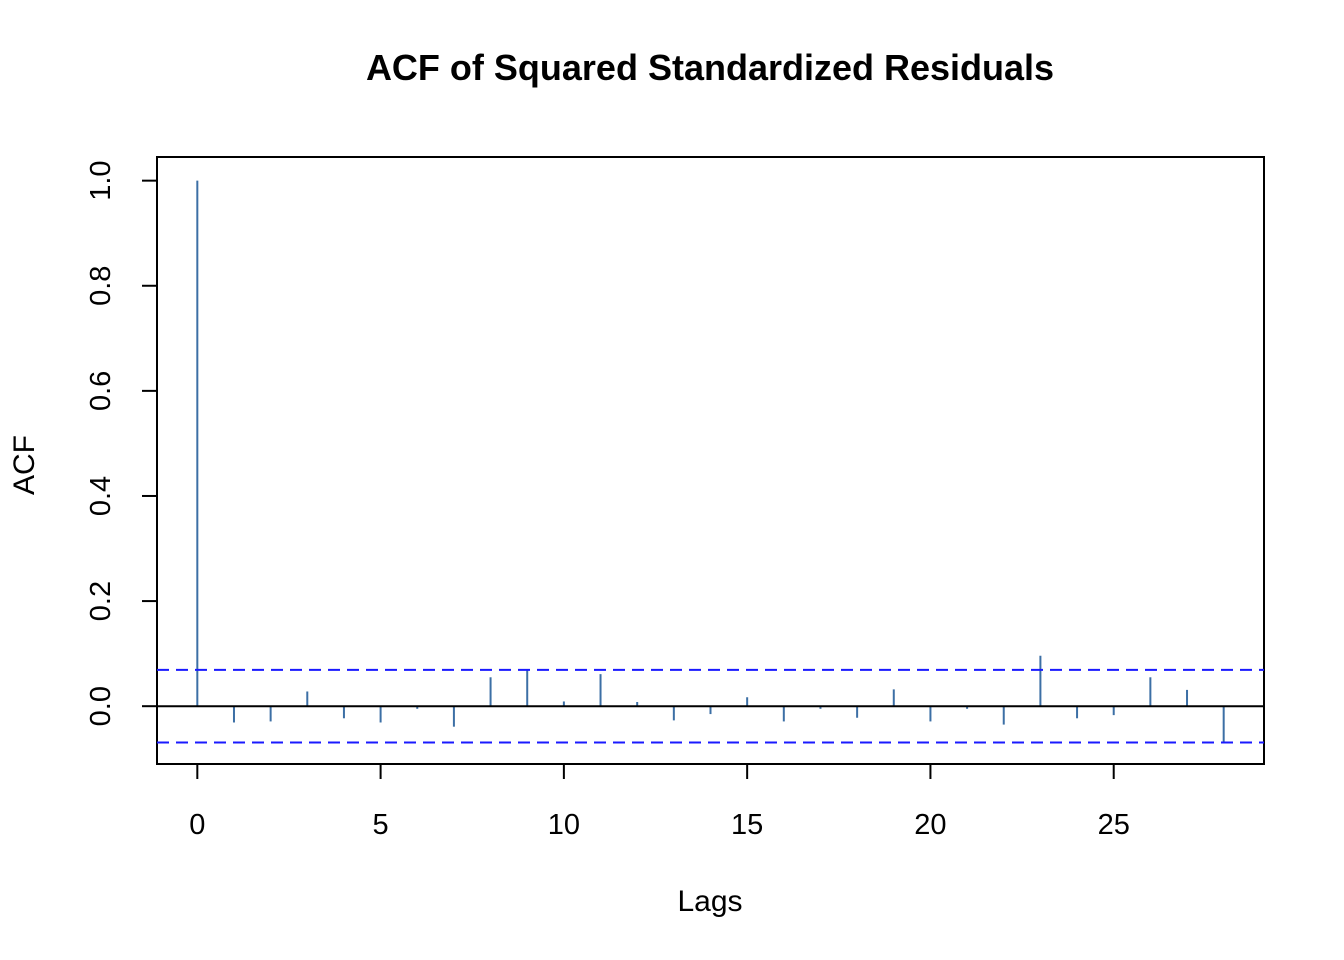 The height and width of the screenshot is (960, 1344). I want to click on y-tick-label: 0.6, so click(101, 391).